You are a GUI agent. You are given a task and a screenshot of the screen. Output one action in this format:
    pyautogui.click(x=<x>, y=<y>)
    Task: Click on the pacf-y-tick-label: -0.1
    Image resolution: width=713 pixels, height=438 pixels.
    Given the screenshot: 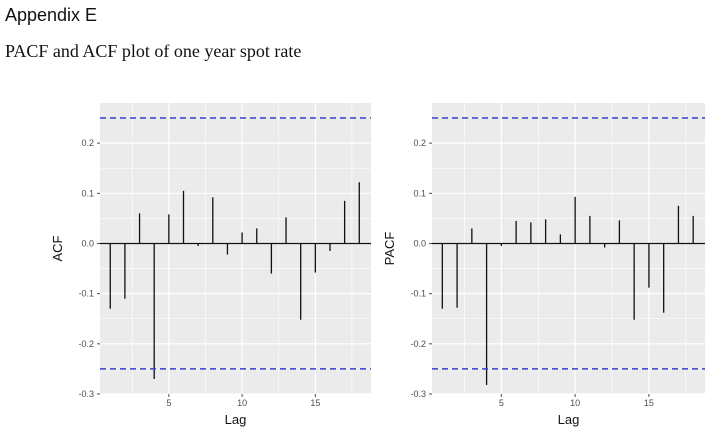 What is the action you would take?
    pyautogui.click(x=418, y=294)
    